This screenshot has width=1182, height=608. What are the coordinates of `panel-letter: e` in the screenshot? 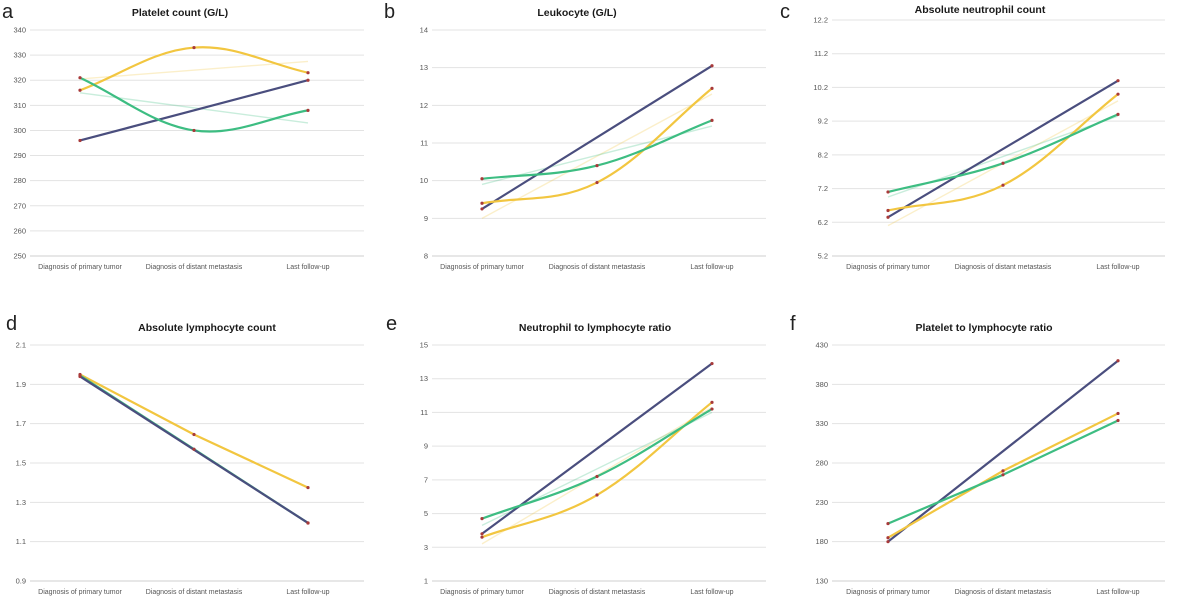 It's located at (391, 324).